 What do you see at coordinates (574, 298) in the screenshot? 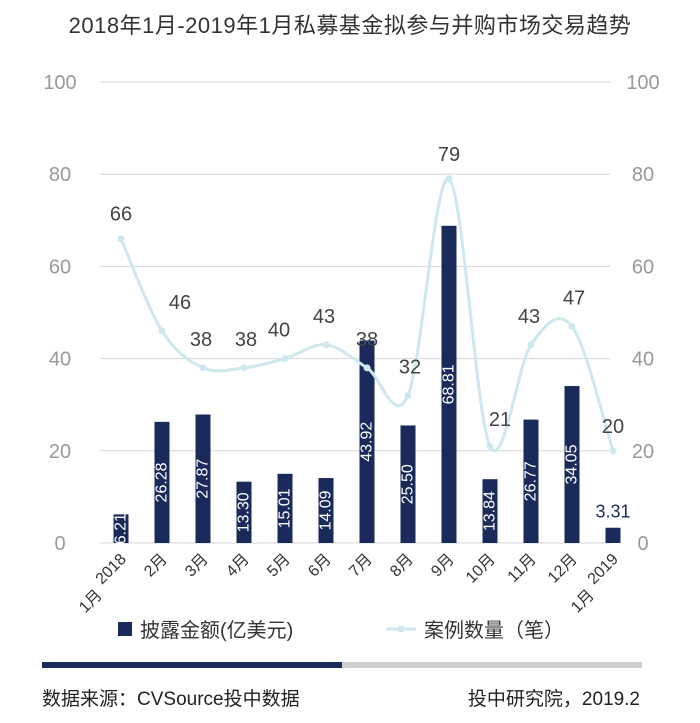
I see `line-value-label: 47` at bounding box center [574, 298].